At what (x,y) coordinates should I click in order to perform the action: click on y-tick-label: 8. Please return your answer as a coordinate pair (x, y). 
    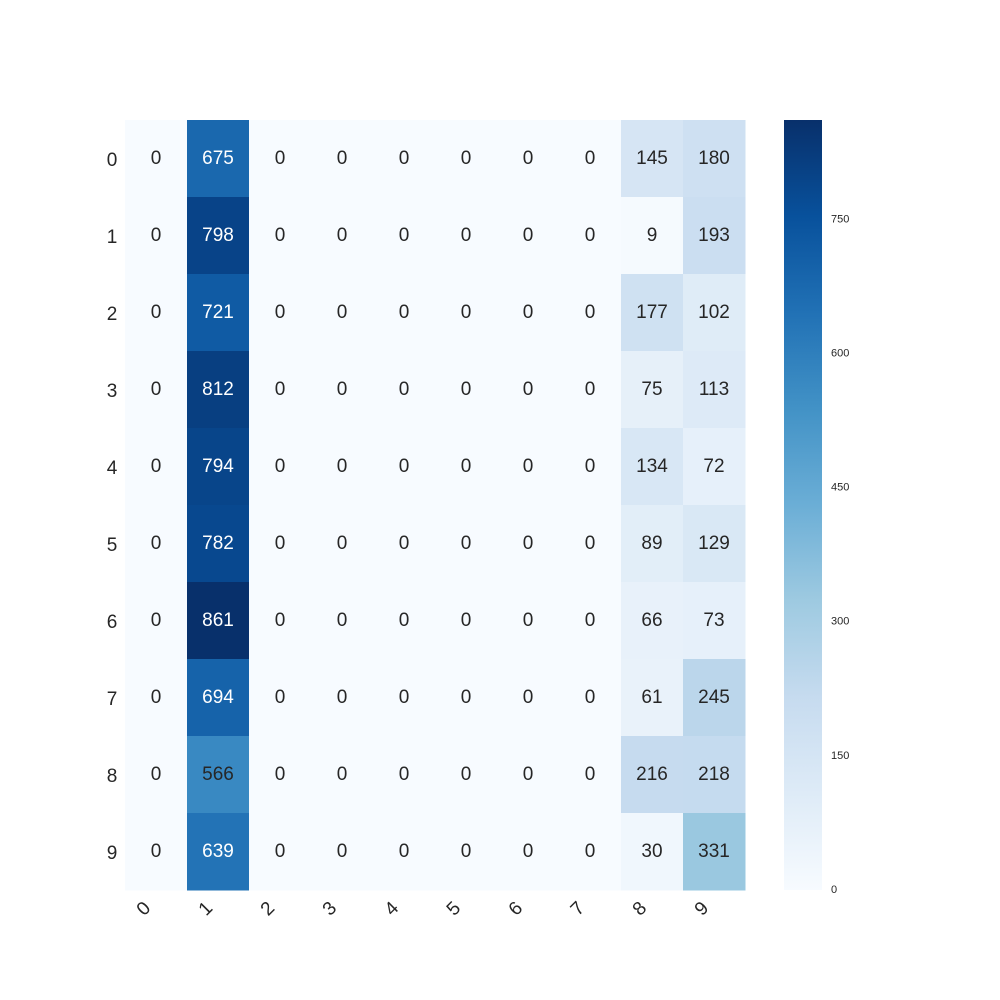
    Looking at the image, I should click on (112, 776).